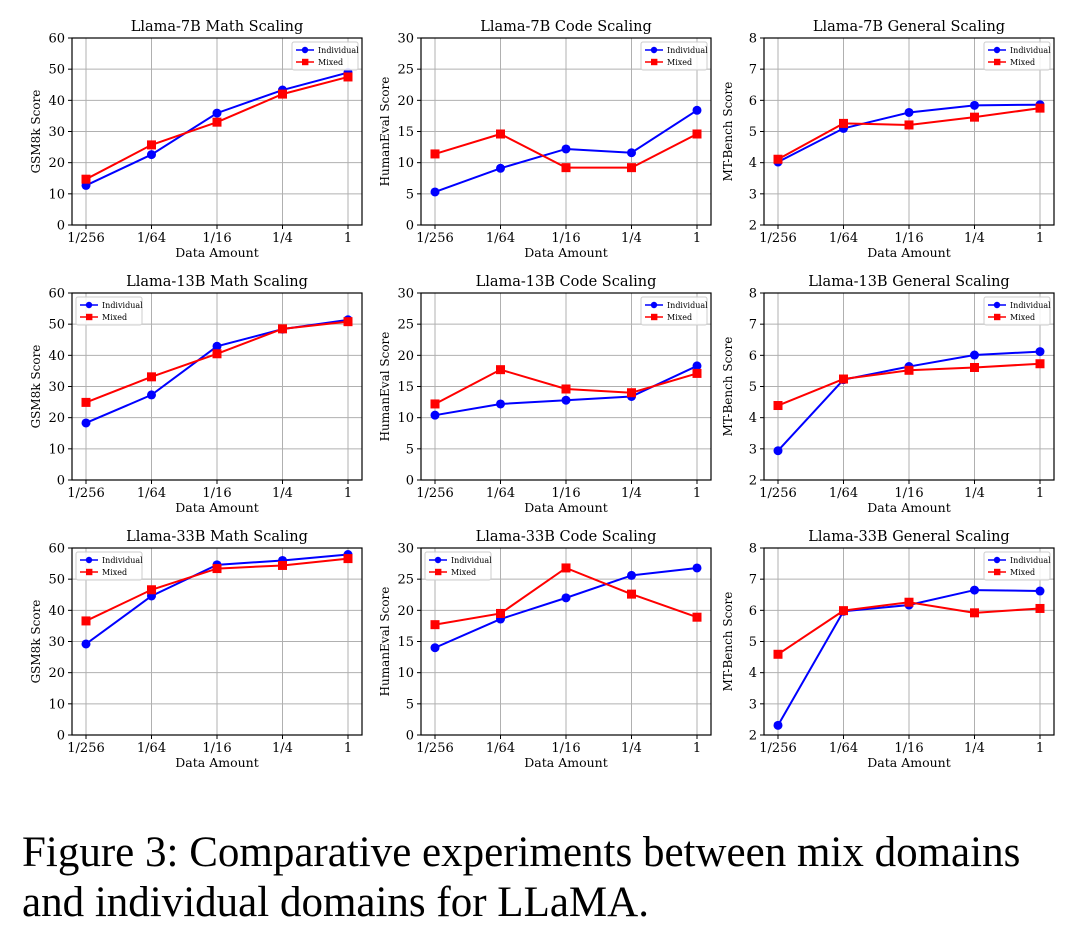  Describe the element at coordinates (405, 642) in the screenshot. I see `y-tick-label: 15` at that location.